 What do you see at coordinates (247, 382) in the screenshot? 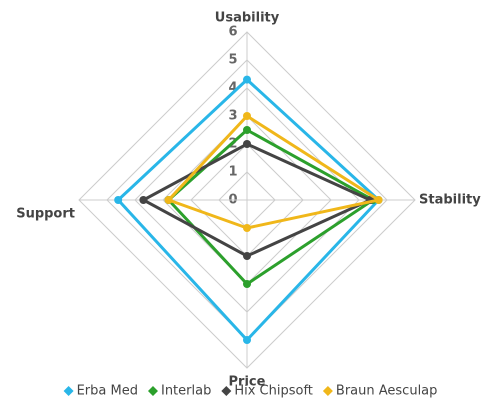
I see `axis-label: Price` at bounding box center [247, 382].